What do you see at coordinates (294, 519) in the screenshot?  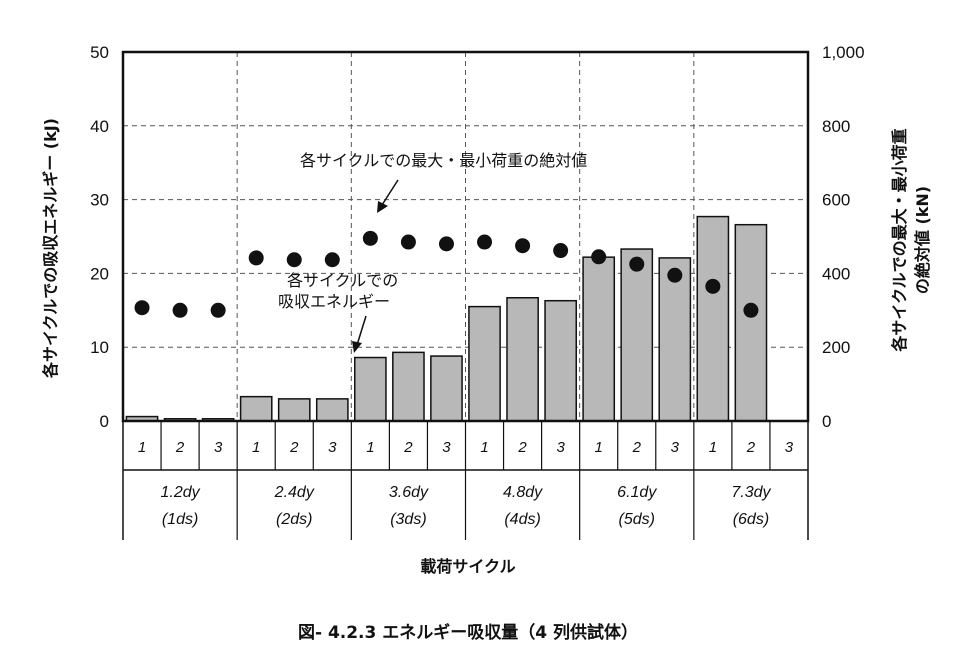 I see `group-label-ds: (2ds)` at bounding box center [294, 519].